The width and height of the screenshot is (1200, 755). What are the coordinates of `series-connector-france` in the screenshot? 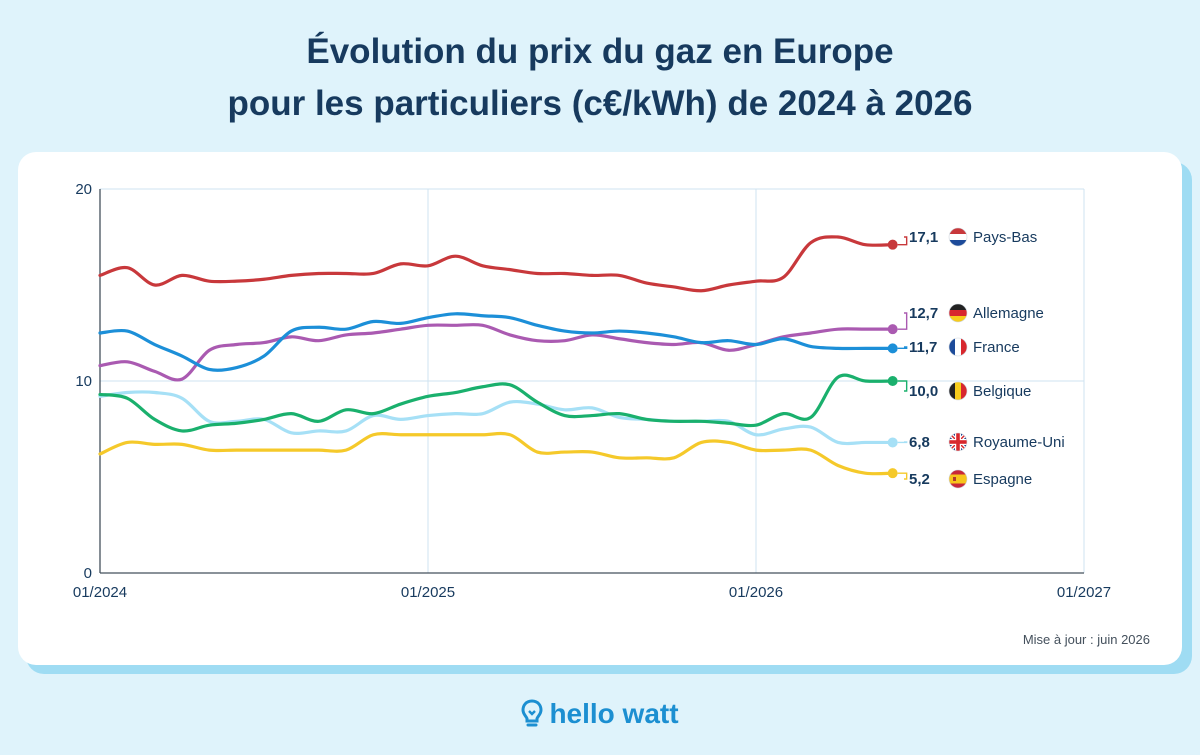 It's located at (902, 348).